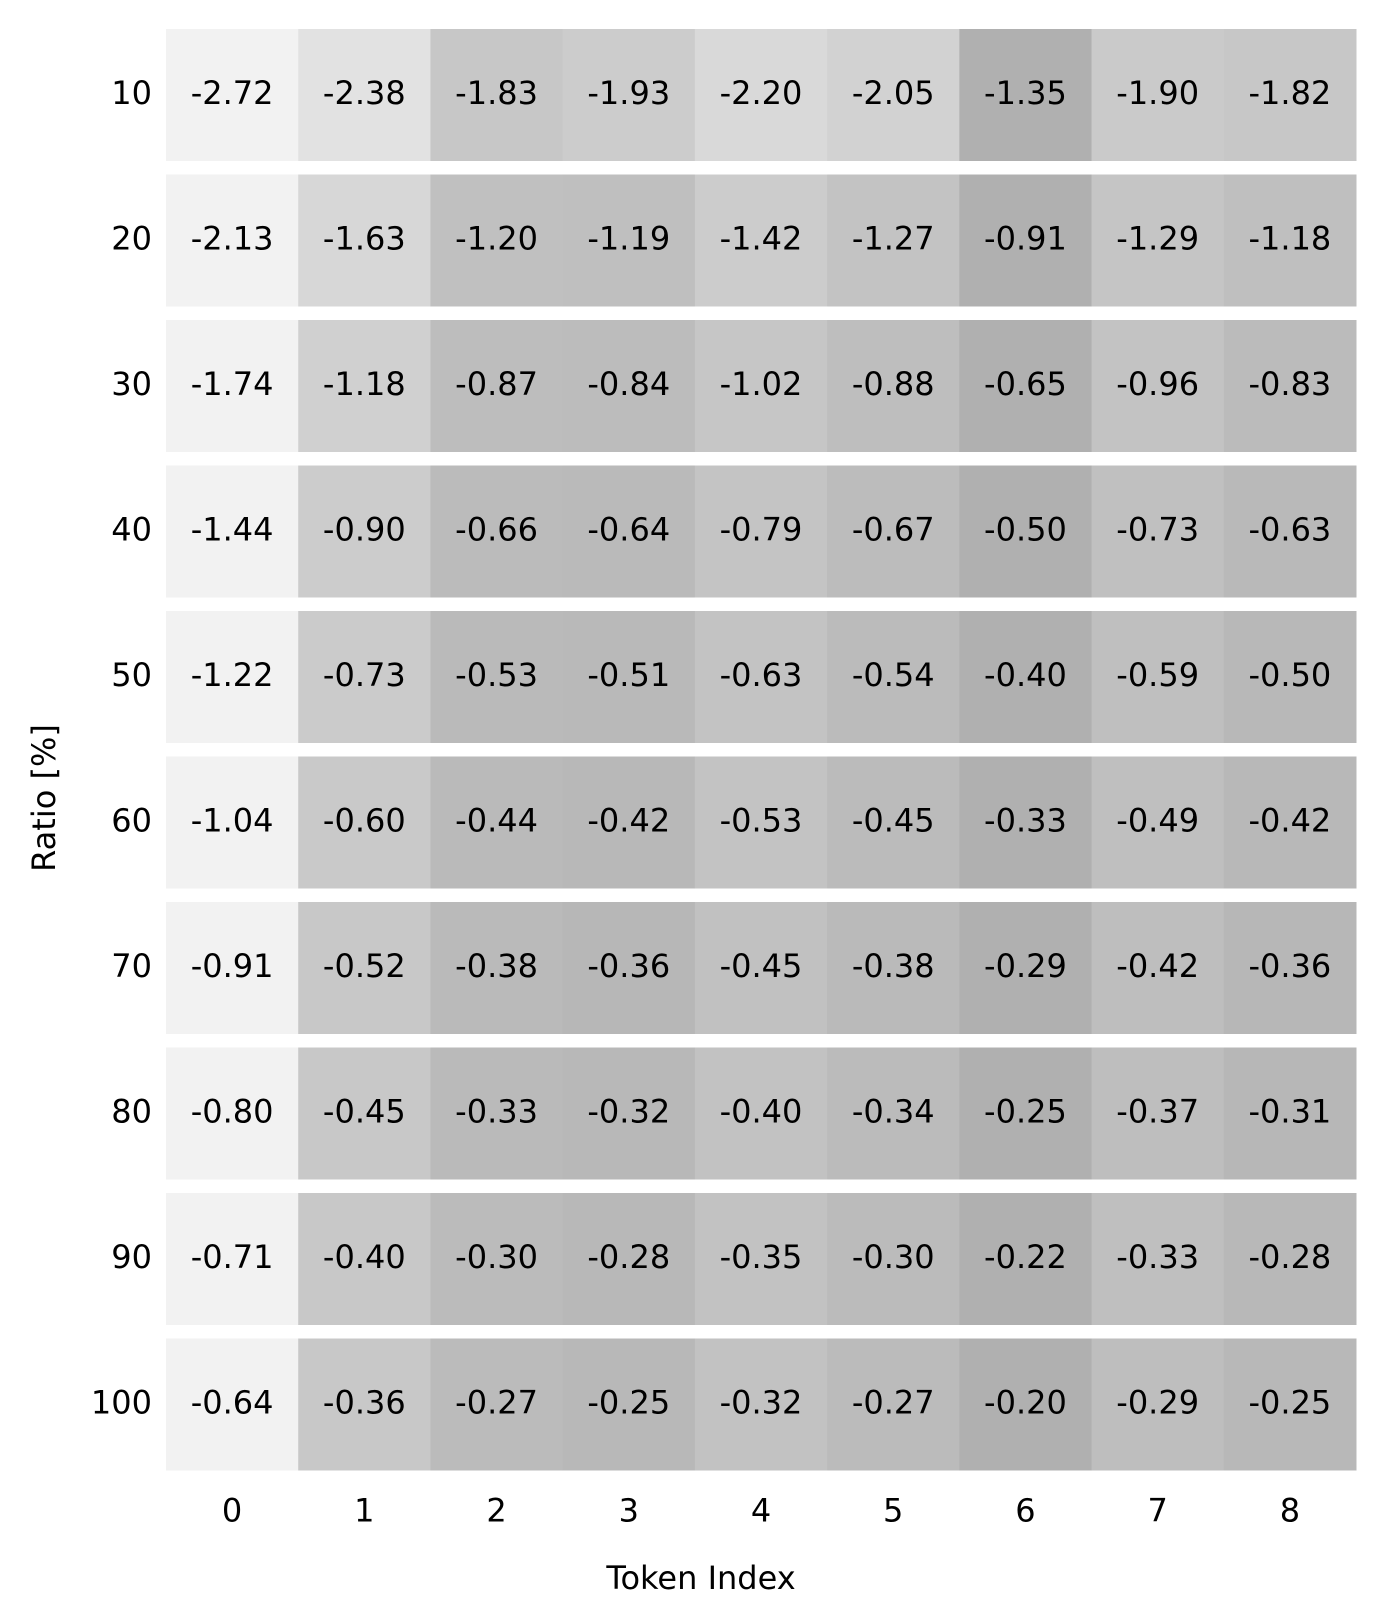  I want to click on cell-label: -0.40, so click(364, 1257).